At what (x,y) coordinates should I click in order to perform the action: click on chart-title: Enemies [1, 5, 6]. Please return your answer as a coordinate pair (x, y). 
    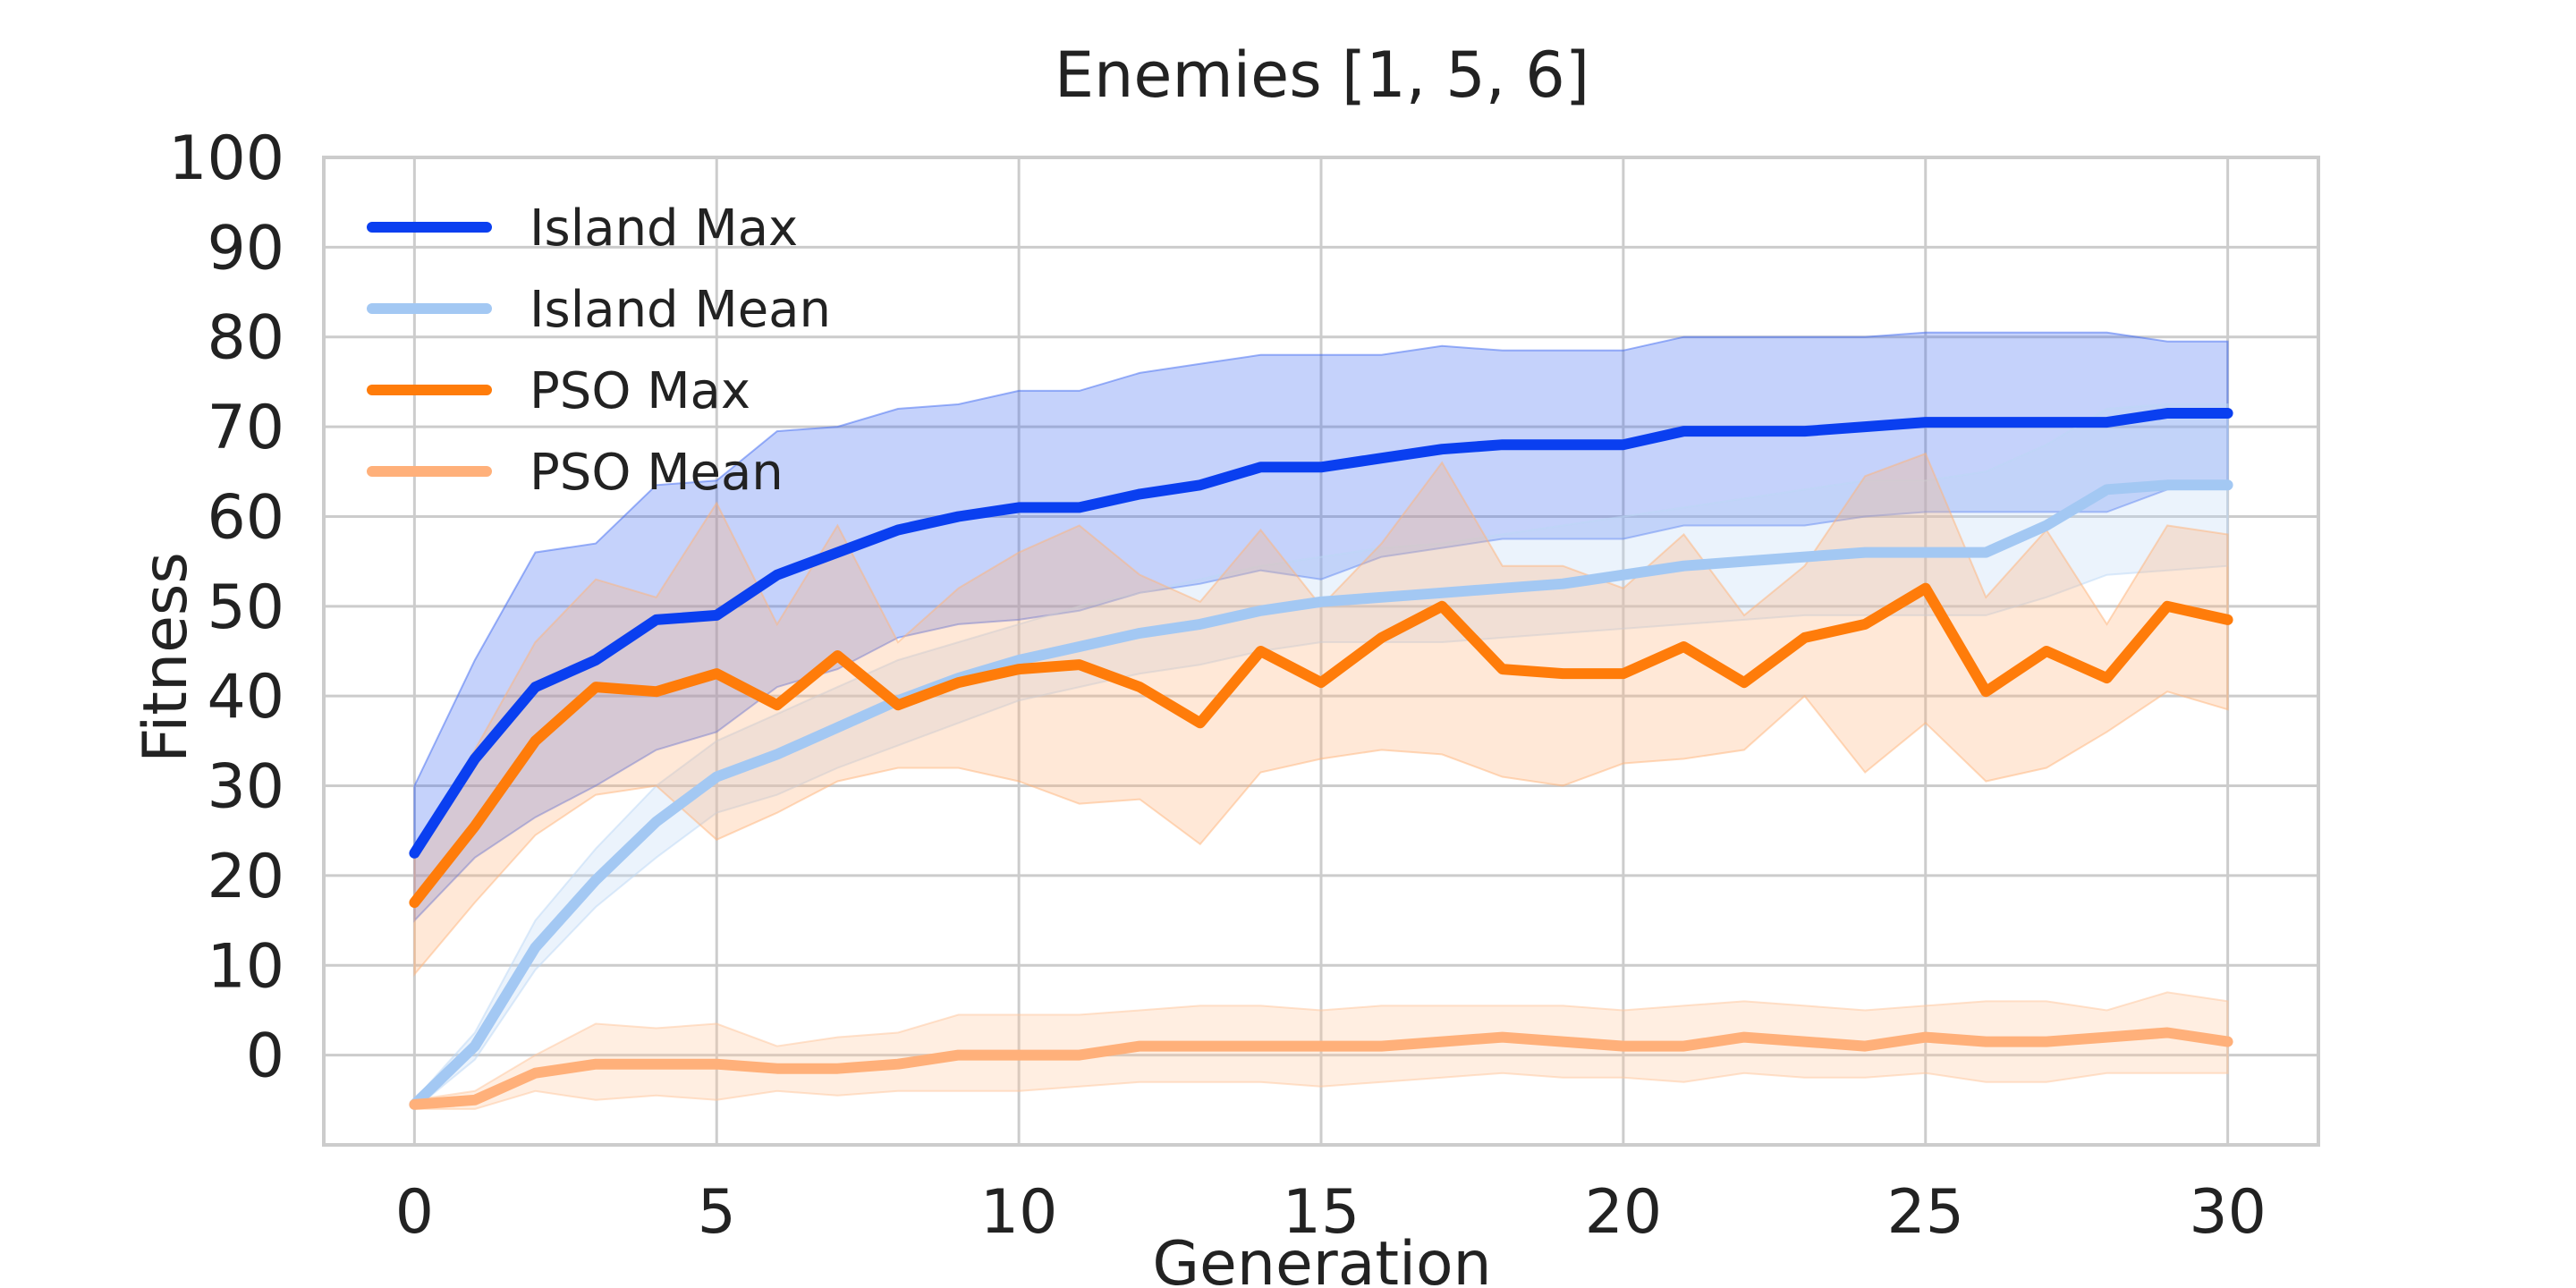
    Looking at the image, I should click on (1322, 75).